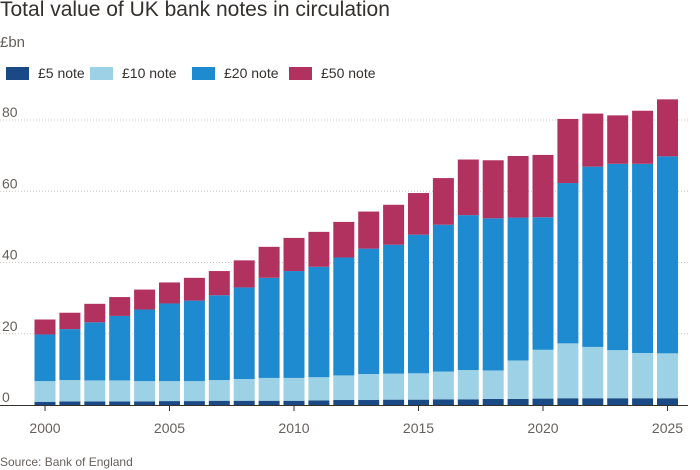 Image resolution: width=700 pixels, height=470 pixels. Describe the element at coordinates (418, 386) in the screenshot. I see `bar-2015-10note` at that location.